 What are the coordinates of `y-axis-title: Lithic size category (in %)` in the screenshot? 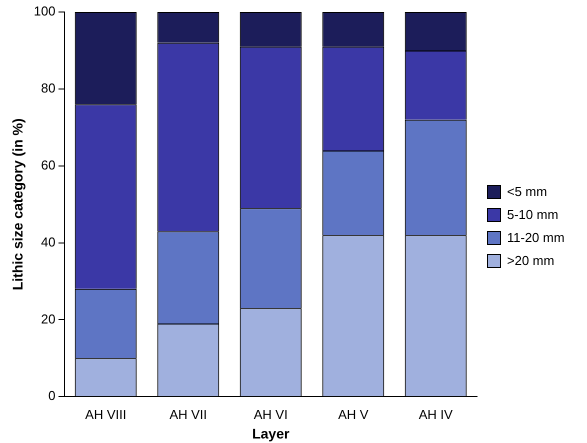 It's located at (17, 204).